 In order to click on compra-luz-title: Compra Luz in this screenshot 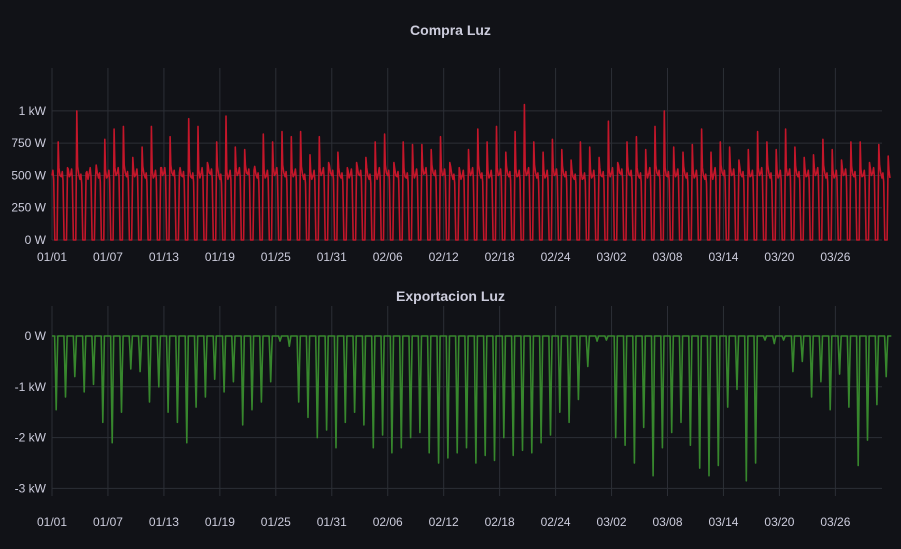, I will do `click(450, 30)`.